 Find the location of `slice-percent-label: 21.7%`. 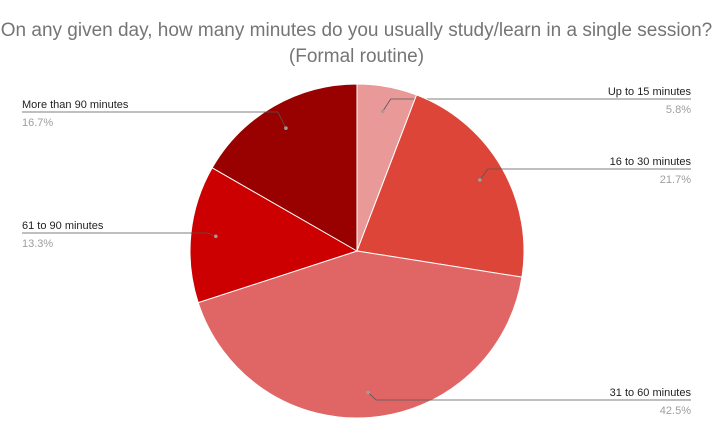

slice-percent-label: 21.7% is located at coordinates (675, 180).